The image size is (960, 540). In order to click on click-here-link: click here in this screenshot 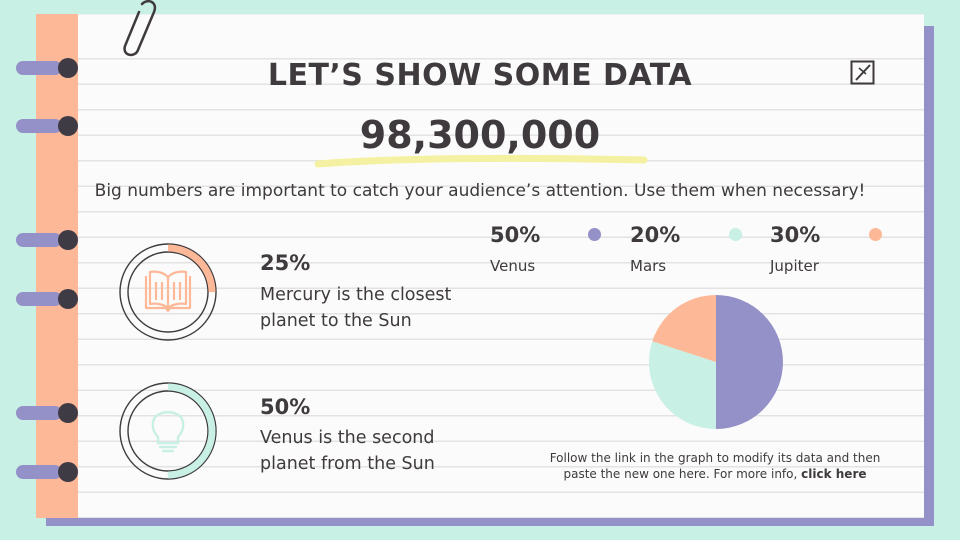, I will do `click(834, 474)`.